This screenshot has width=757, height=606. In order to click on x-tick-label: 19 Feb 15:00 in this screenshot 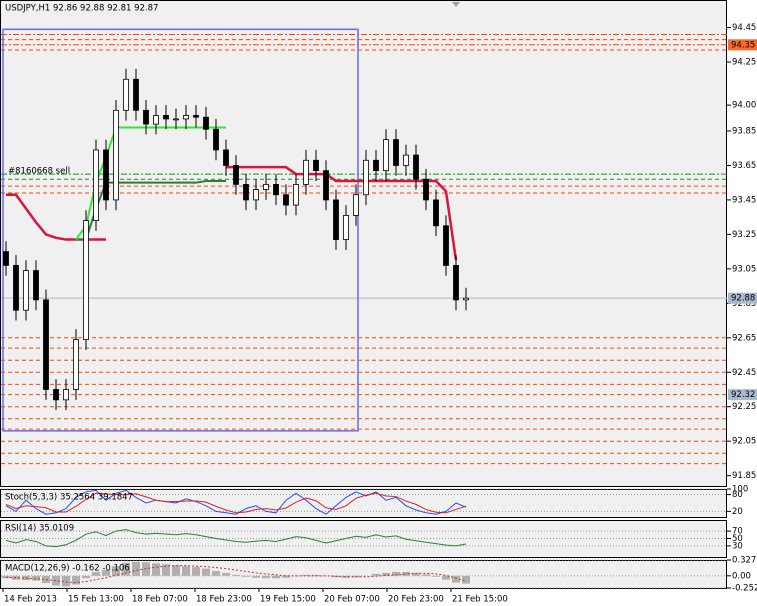, I will do `click(288, 600)`.